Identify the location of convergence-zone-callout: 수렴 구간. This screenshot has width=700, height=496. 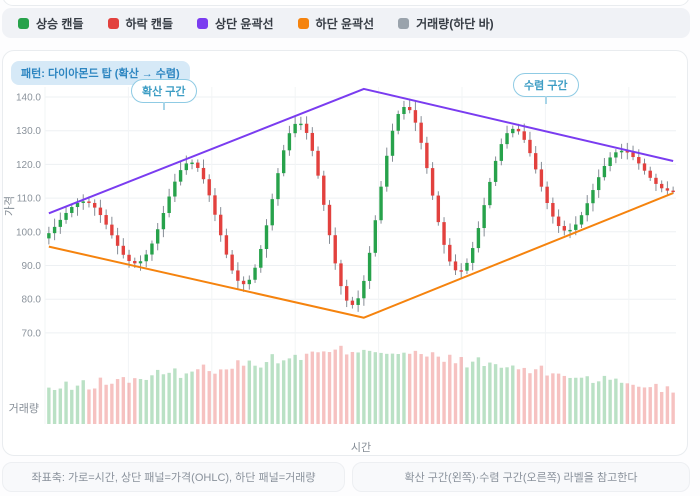
(546, 88).